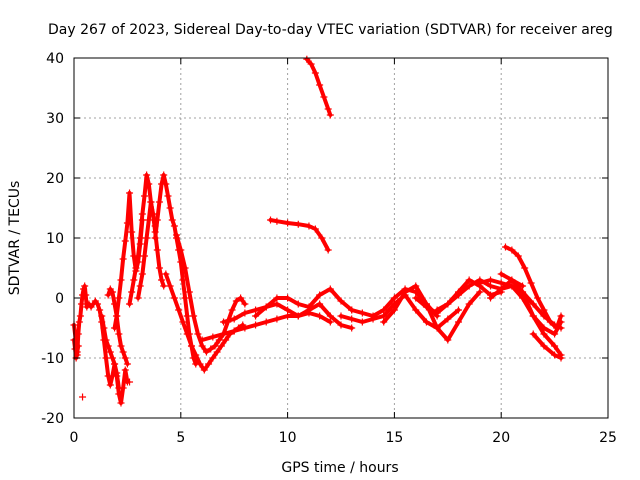 The image size is (640, 480). What do you see at coordinates (74, 438) in the screenshot?
I see `x-tick-label: 0` at bounding box center [74, 438].